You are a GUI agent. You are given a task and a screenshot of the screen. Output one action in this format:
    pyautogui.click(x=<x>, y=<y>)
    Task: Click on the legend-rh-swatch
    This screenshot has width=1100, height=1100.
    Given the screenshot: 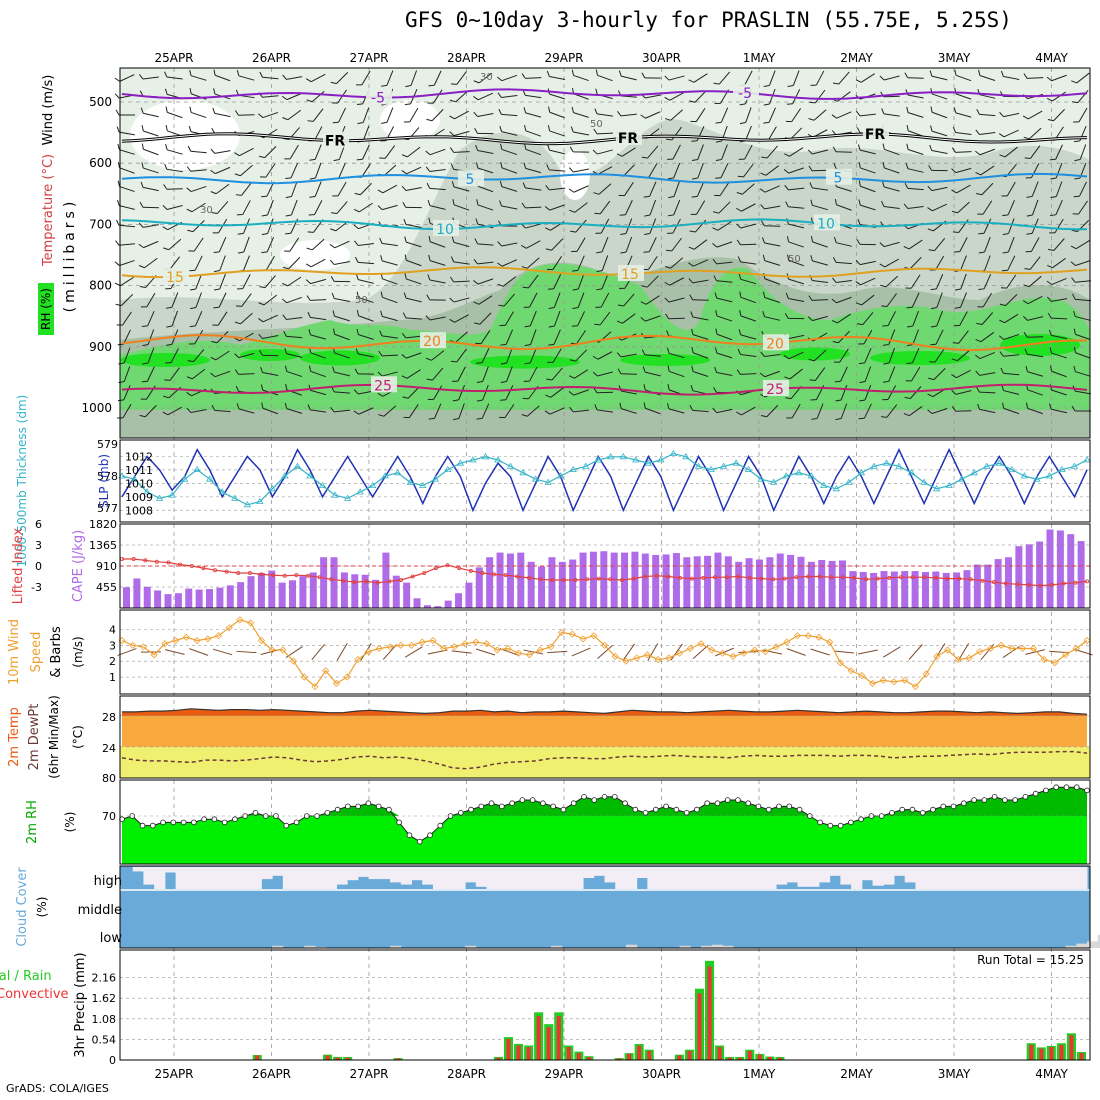 What is the action you would take?
    pyautogui.click(x=46, y=309)
    